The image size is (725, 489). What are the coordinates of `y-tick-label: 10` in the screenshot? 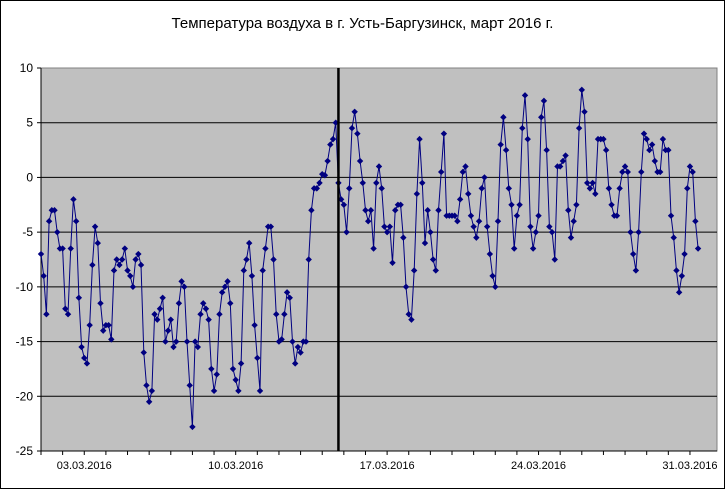 It's located at (27, 68).